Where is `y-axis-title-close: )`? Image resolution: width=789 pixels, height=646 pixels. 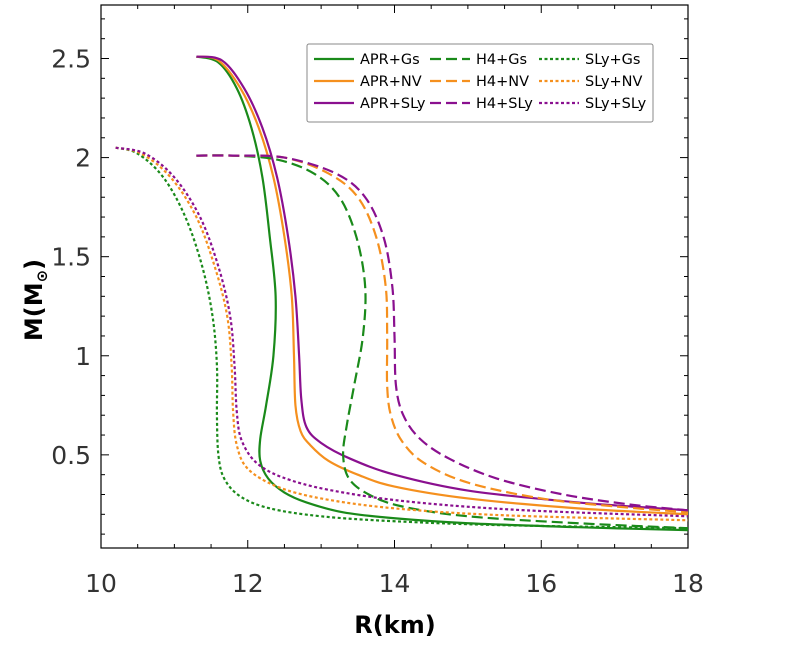 y-axis-title-close: ) is located at coordinates (34, 264).